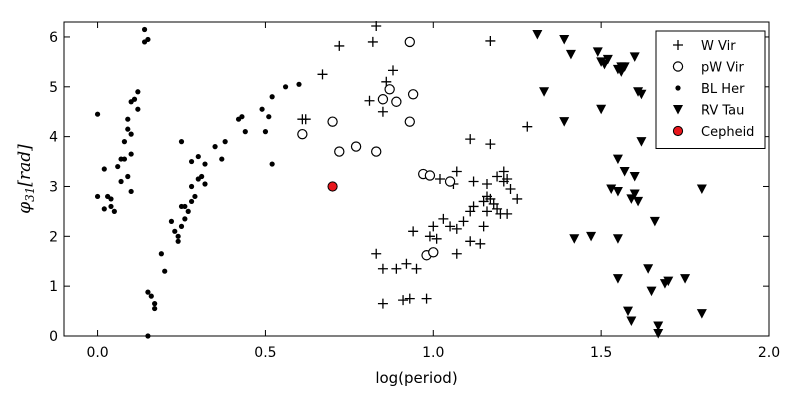 This screenshot has width=800, height=400. Describe the element at coordinates (25, 165) in the screenshot. I see `y-axis-label-unit: [rad]` at that location.